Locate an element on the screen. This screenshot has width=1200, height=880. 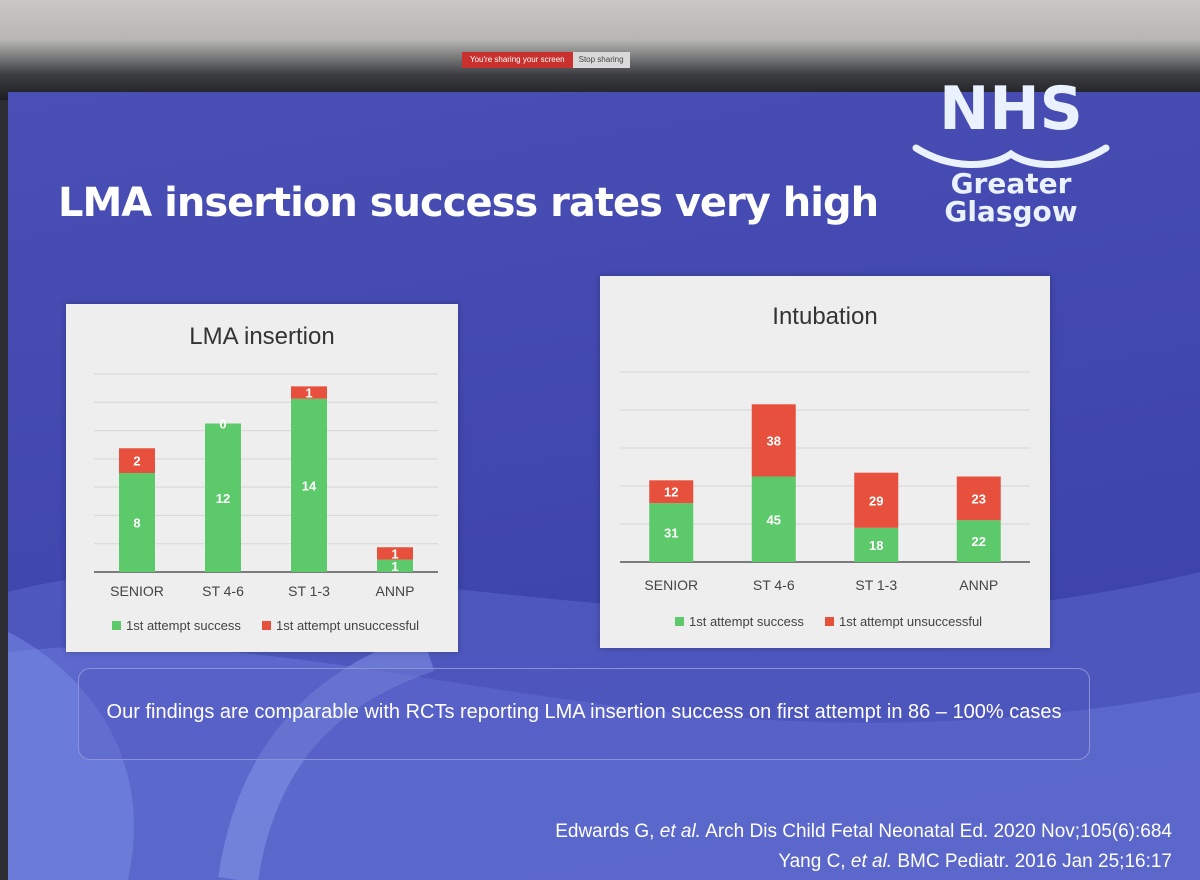
data-label: 31 is located at coordinates (671, 533).